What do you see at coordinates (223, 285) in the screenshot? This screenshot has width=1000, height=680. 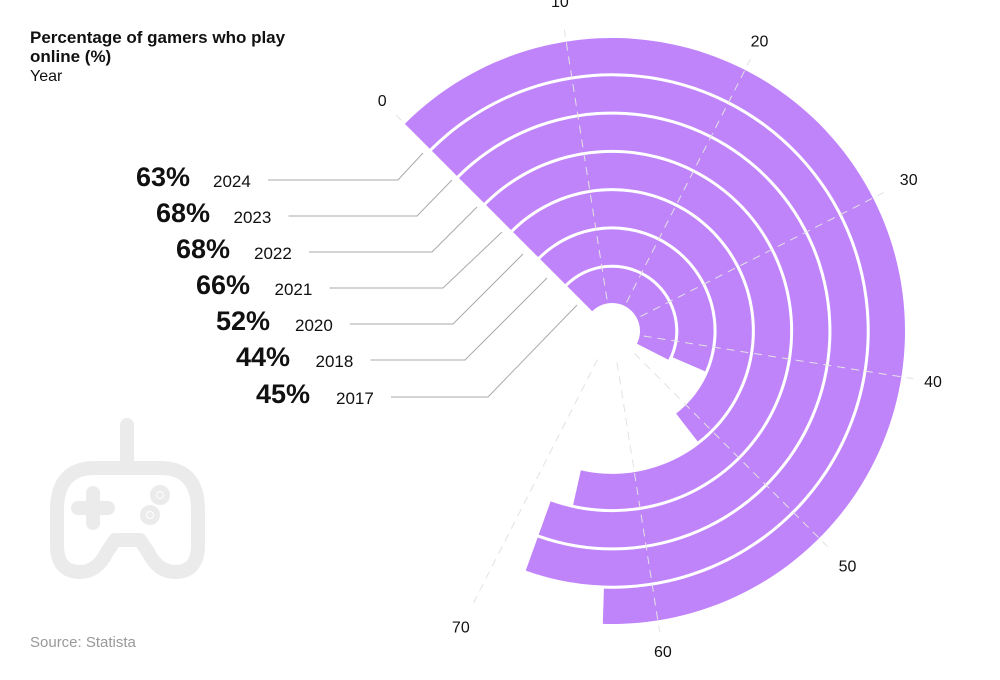 I see `value-label: 66%` at bounding box center [223, 285].